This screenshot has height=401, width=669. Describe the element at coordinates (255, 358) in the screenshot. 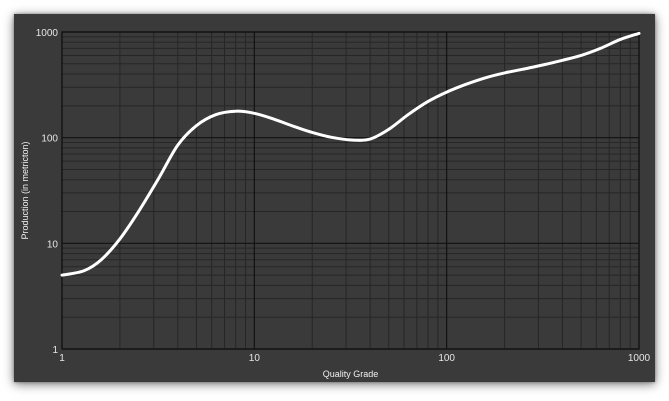

I see `x-tick-label: 10` at that location.